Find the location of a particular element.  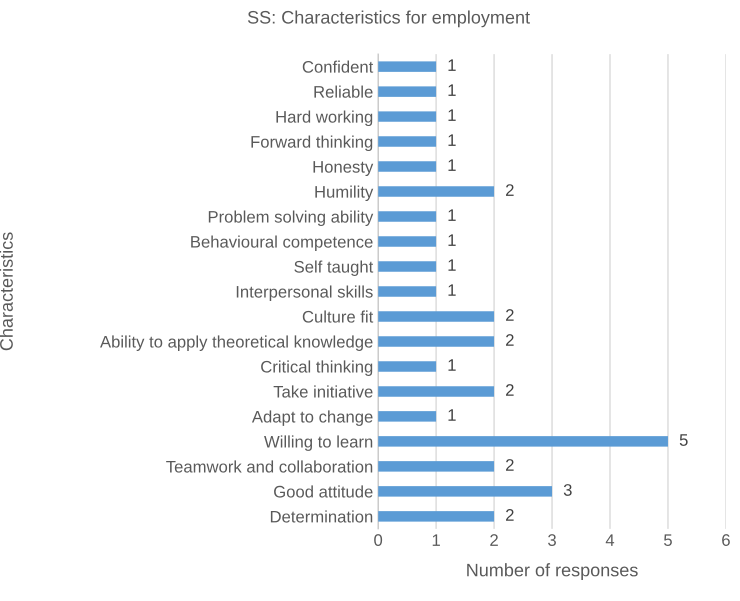

chart-title: SS: Characteristics for employment is located at coordinates (389, 19).